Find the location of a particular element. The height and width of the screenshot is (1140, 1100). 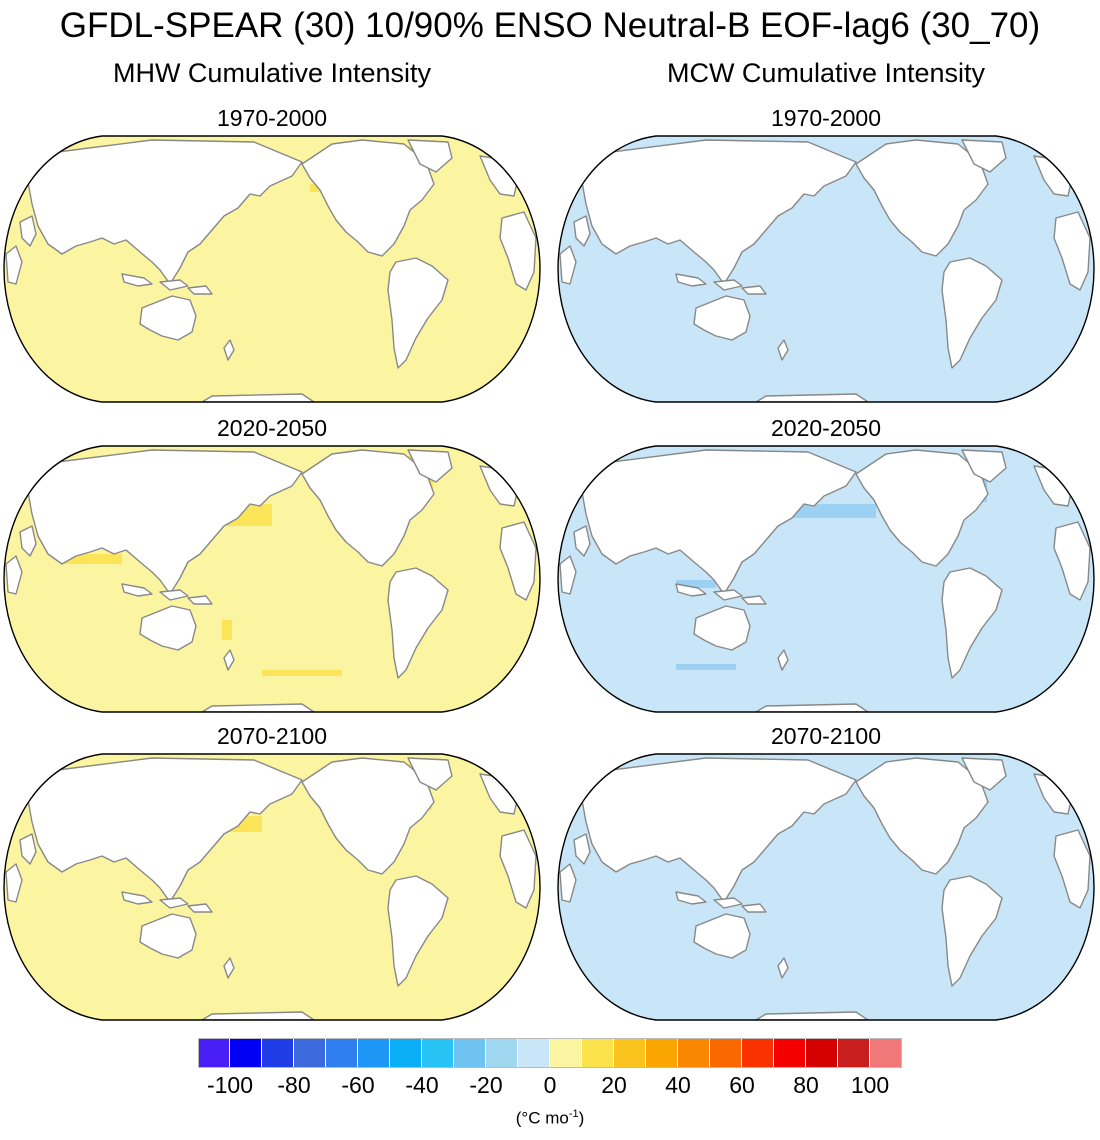

colorbar is located at coordinates (550, 1053).